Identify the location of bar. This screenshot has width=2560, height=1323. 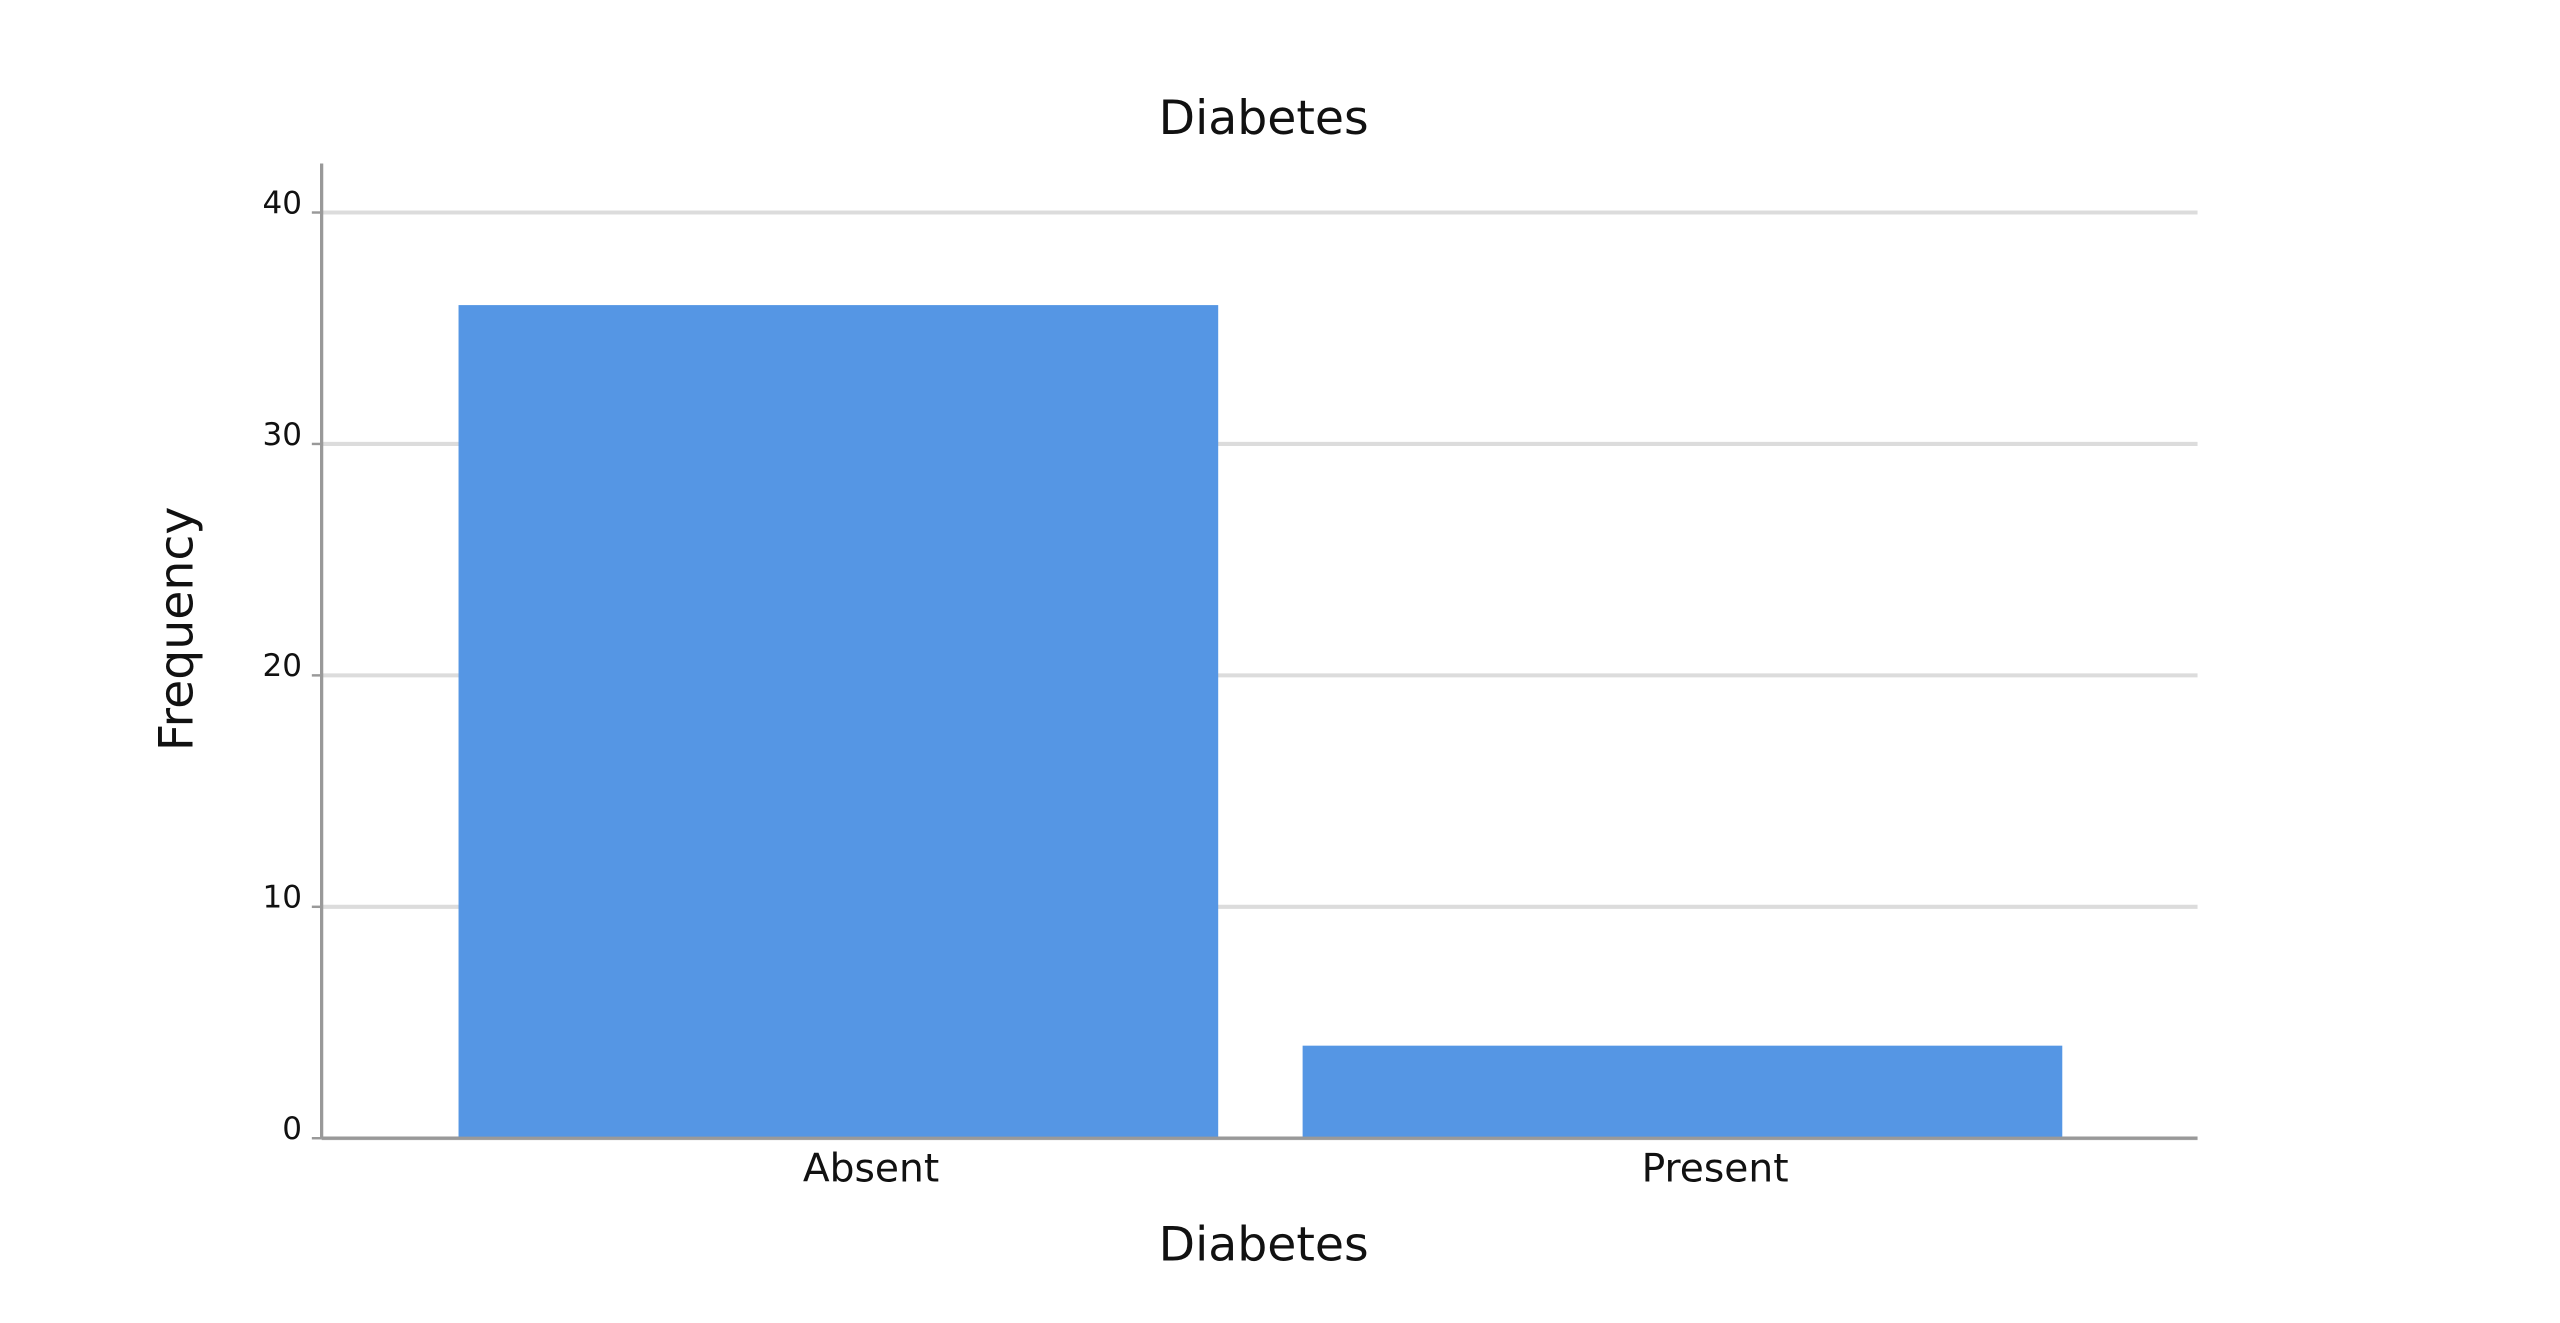
(1682, 1092).